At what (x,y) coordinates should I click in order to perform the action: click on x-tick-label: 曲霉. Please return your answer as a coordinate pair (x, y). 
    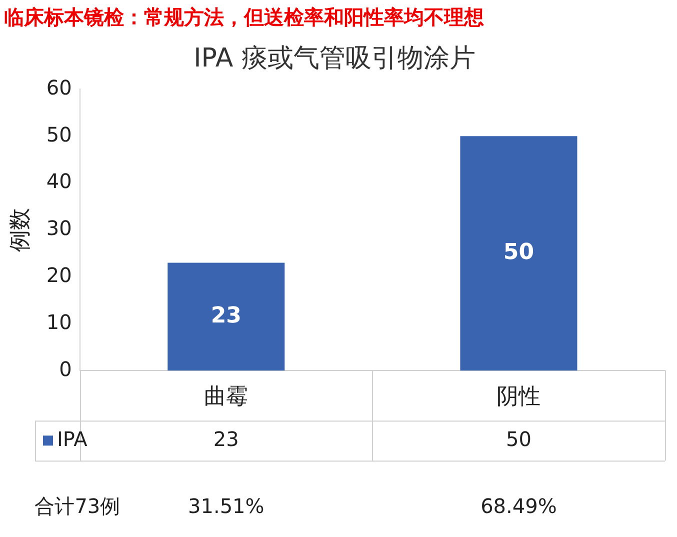
    Looking at the image, I should click on (226, 397).